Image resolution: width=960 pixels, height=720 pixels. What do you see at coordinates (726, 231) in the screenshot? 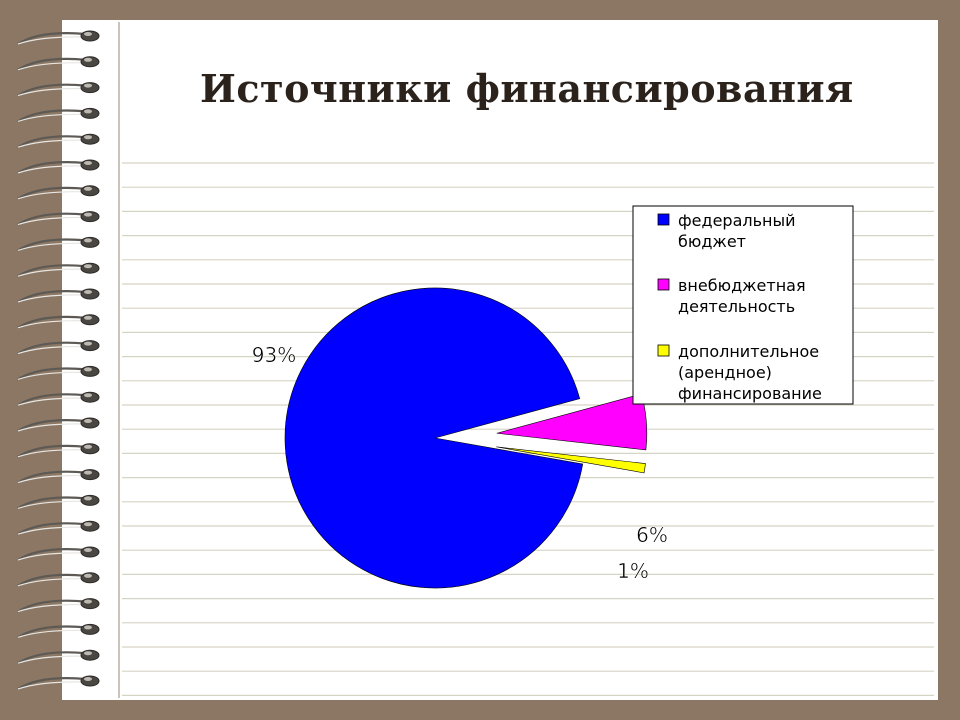
I see `legend-entry: федеральный бюджет` at bounding box center [726, 231].